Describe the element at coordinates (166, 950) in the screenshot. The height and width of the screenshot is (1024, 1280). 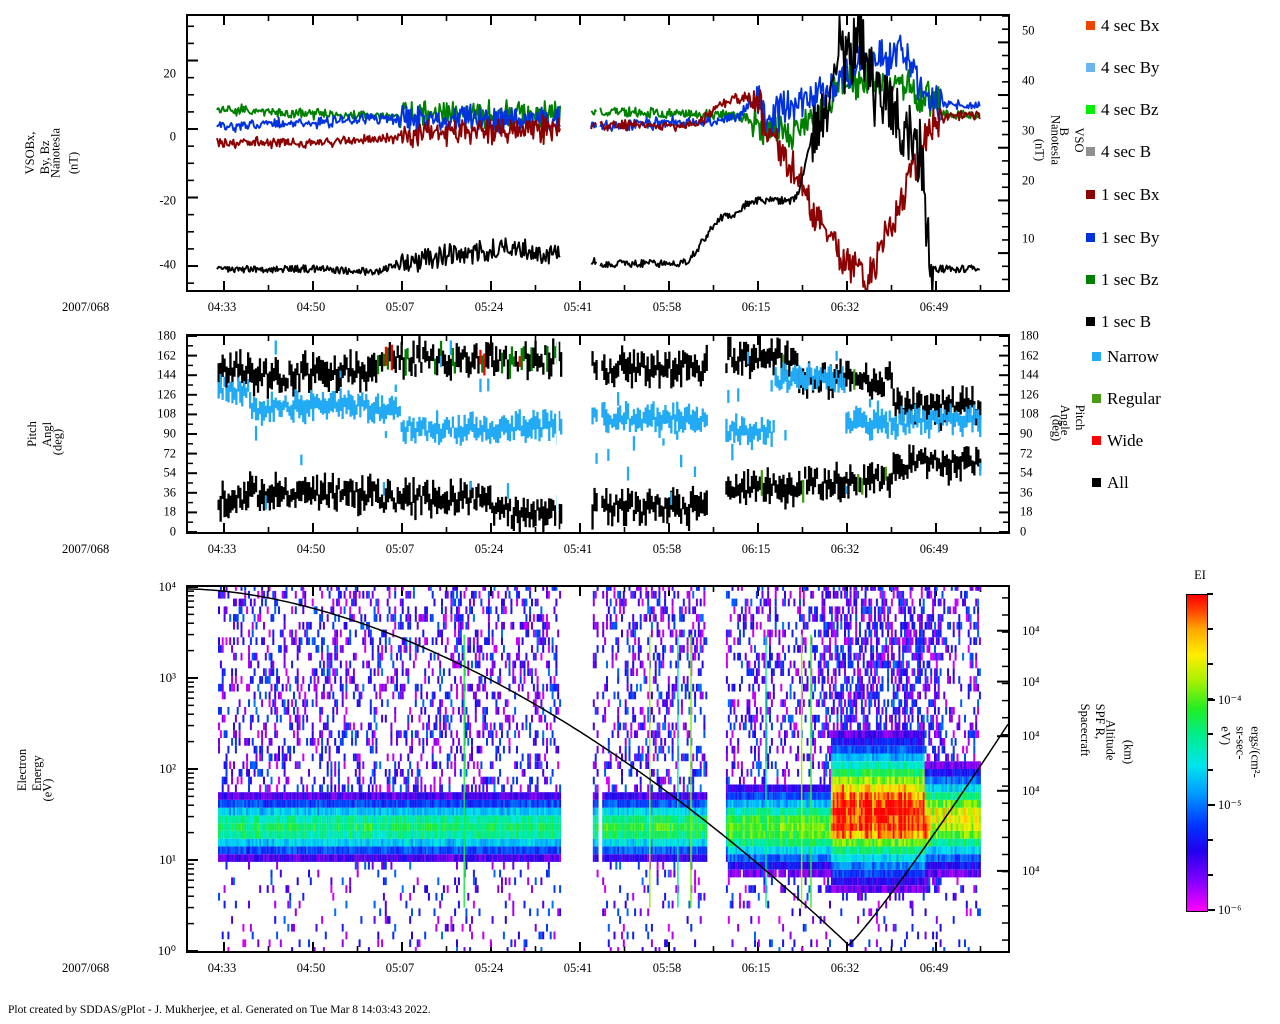
I see `spec-ytick-4: 10⁰` at that location.